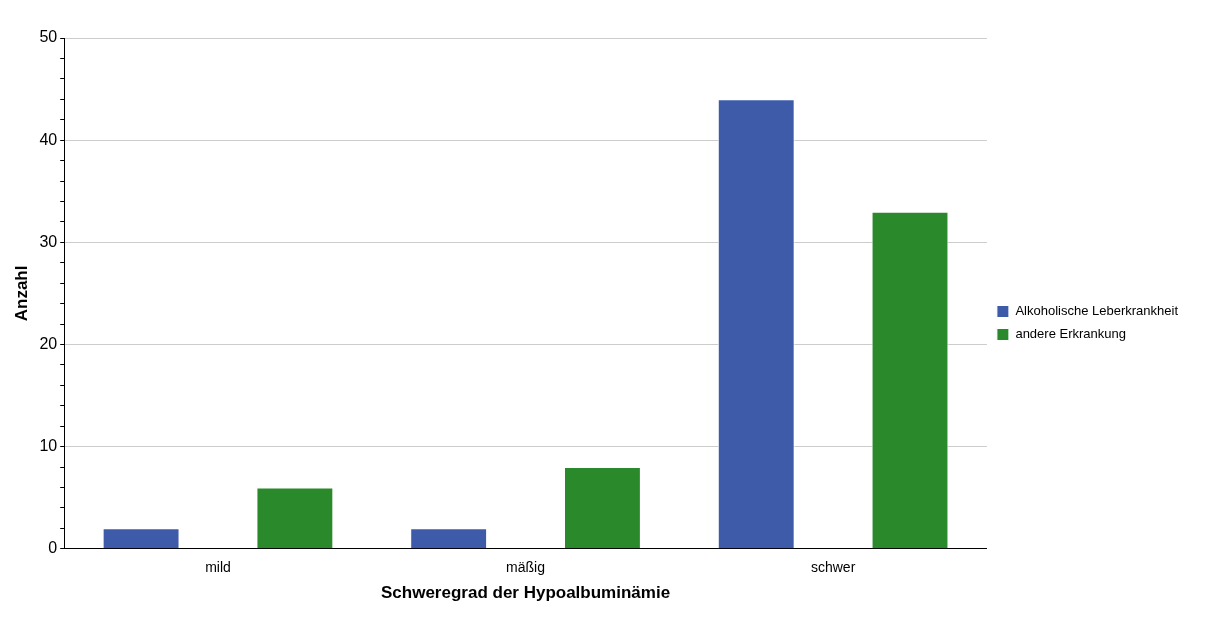 This screenshot has width=1214, height=619. I want to click on x-tick-label: mäßig, so click(525, 567).